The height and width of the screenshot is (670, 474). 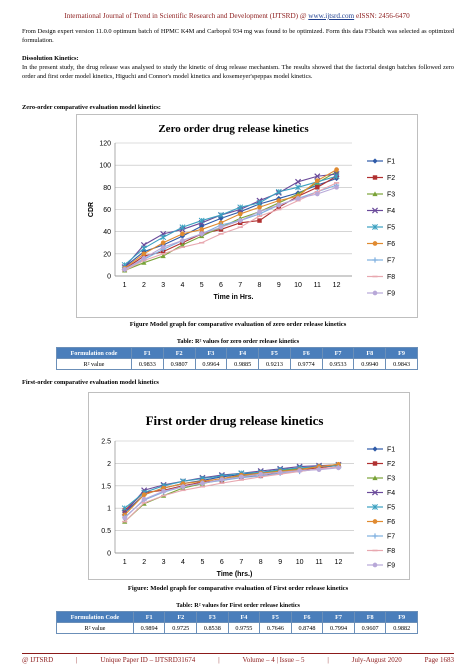 What do you see at coordinates (238, 653) in the screenshot?
I see `footer-divider` at bounding box center [238, 653].